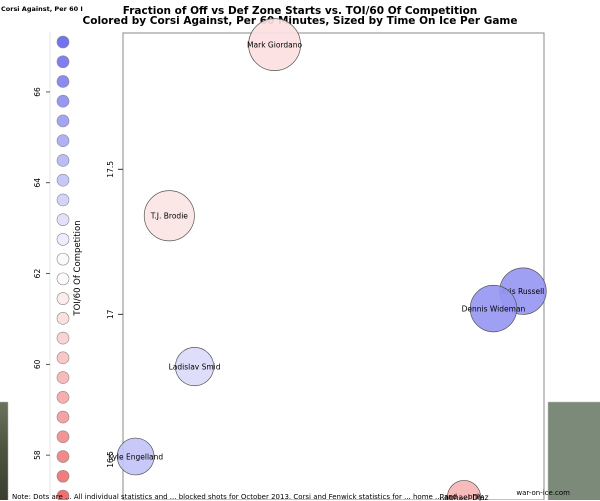 This screenshot has width=600, height=501. I want to click on data-point-label: Mark Giordano, so click(274, 45).